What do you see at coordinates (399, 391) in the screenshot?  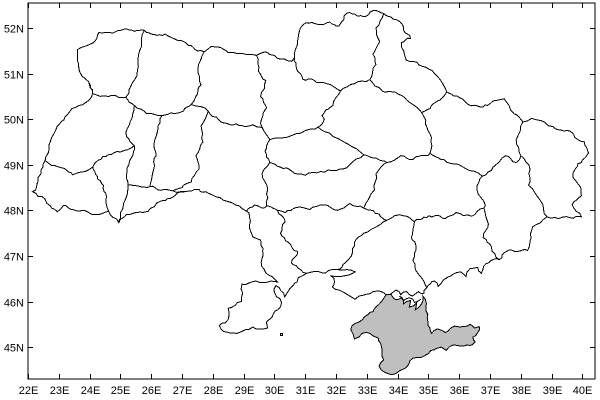 I see `x-tick-label: 34E` at bounding box center [399, 391].